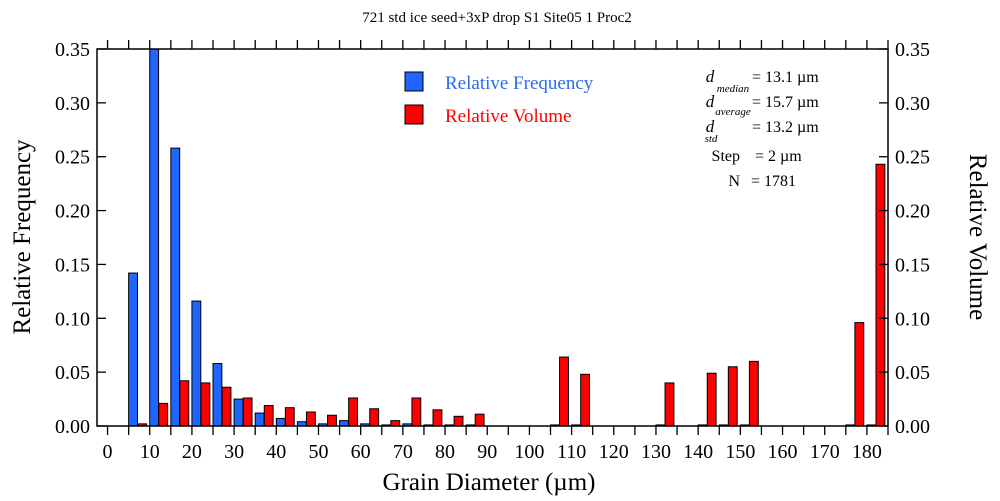 The width and height of the screenshot is (1000, 501). I want to click on y-tick-label-left: 0.25, so click(72, 158).